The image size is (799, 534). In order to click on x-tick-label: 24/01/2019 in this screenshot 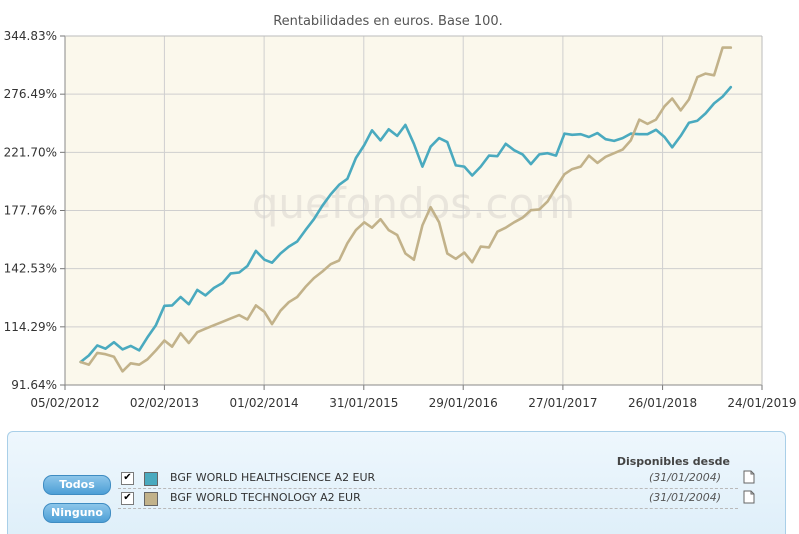, I will do `click(761, 403)`.